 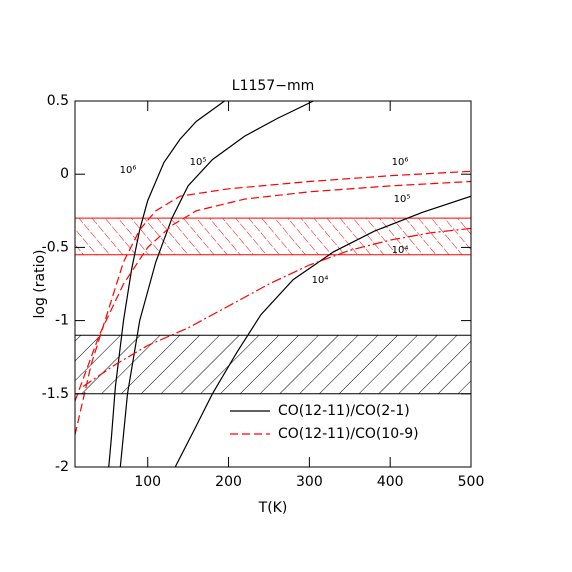 What do you see at coordinates (309, 482) in the screenshot?
I see `x-tick-label: 300` at bounding box center [309, 482].